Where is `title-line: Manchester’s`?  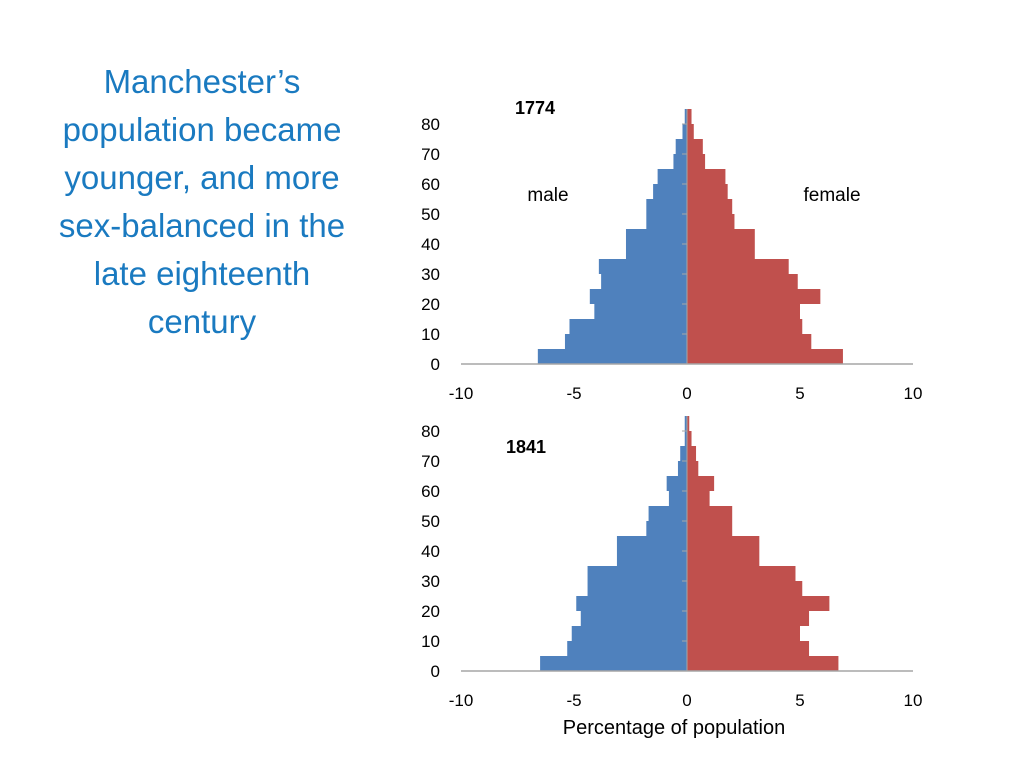
title-line: Manchester’s is located at coordinates (202, 81).